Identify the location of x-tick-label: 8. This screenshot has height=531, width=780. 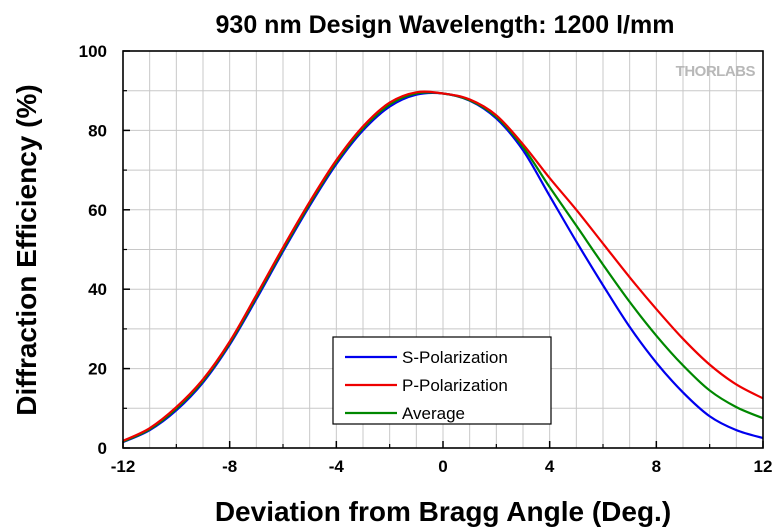
(656, 466).